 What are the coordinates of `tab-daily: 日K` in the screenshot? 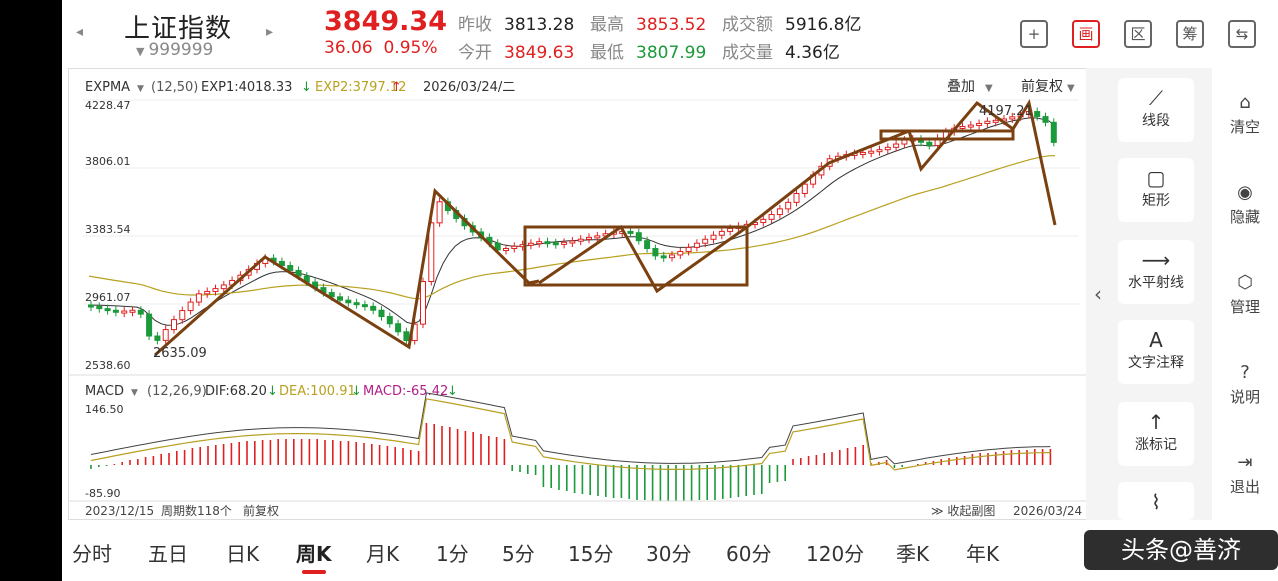 It's located at (243, 554).